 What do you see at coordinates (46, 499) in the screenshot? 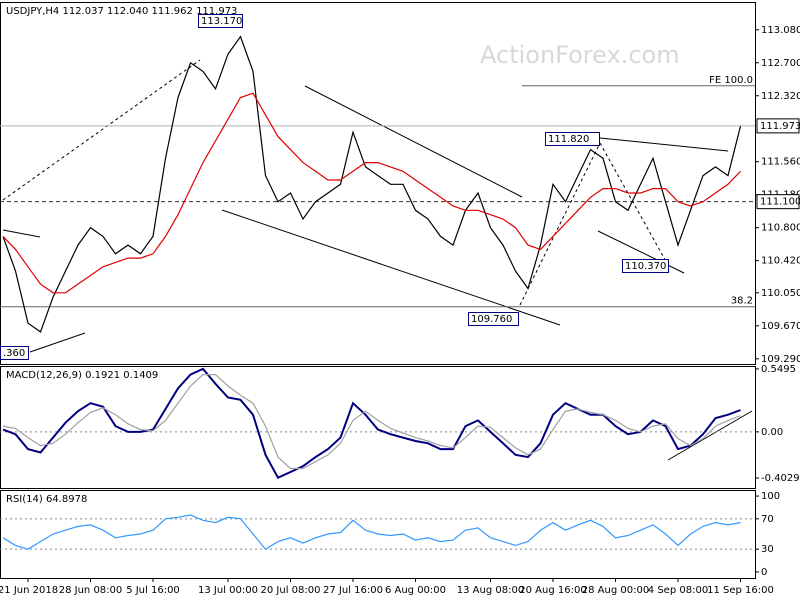
I see `pane-title: RSI(14) 64.8978` at bounding box center [46, 499].